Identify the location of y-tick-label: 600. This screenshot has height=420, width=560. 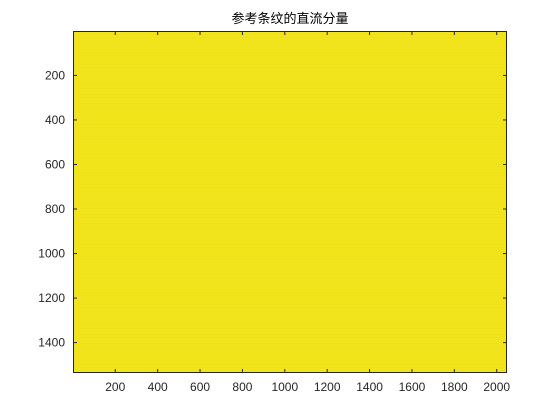
(55, 164).